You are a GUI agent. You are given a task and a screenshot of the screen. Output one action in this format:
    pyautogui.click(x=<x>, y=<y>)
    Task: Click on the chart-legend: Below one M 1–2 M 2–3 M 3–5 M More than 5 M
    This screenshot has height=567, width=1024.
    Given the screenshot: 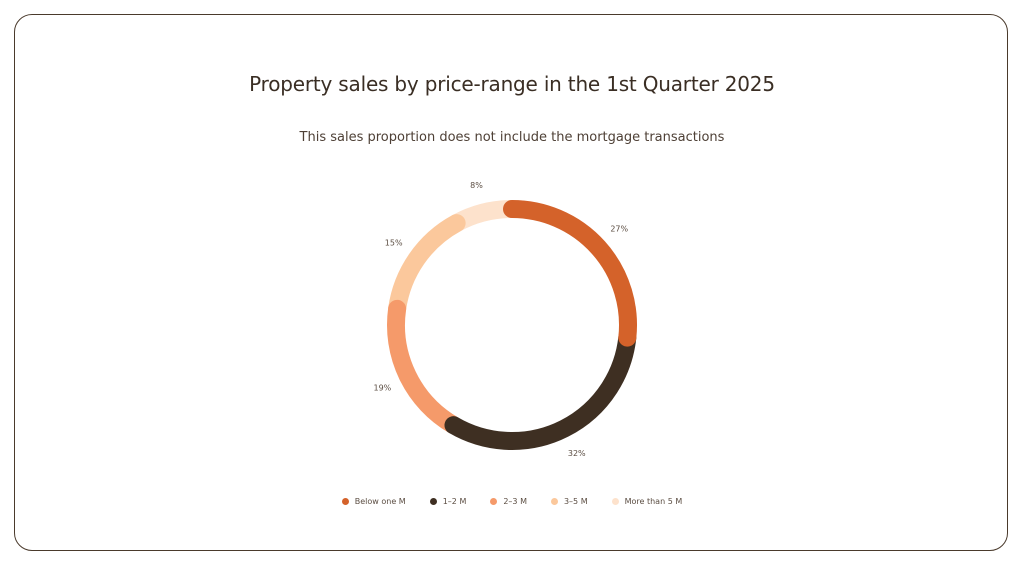 What is the action you would take?
    pyautogui.click(x=512, y=501)
    